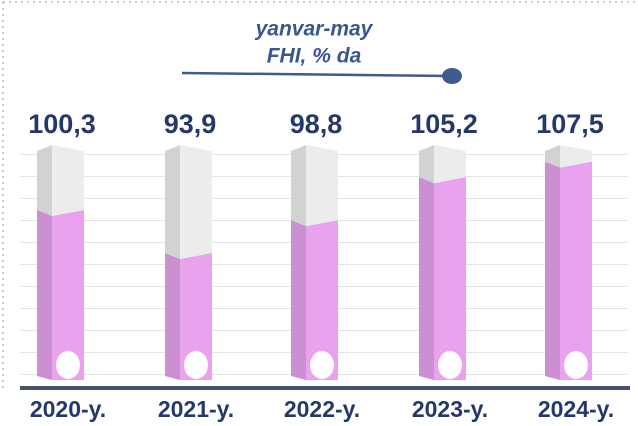 This screenshot has height=426, width=638. I want to click on value-label: 100,3, so click(62, 124).